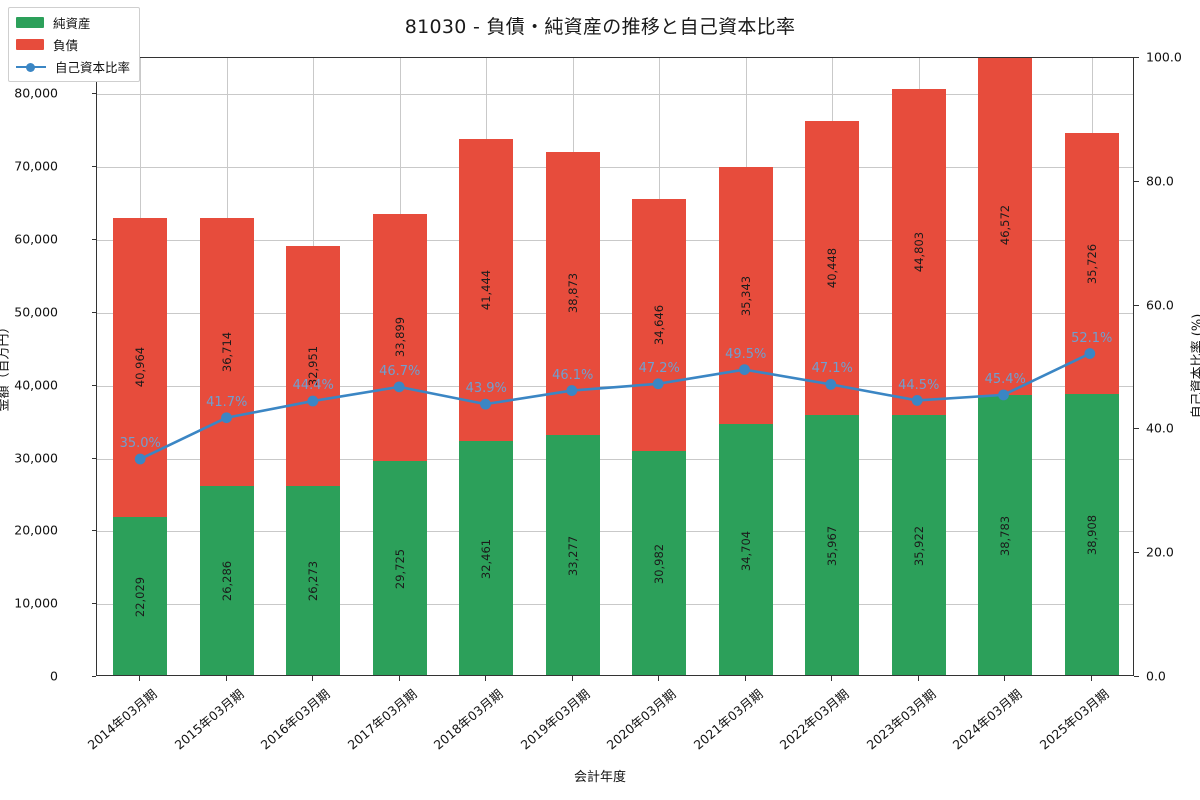 This screenshot has height=800, width=1200. I want to click on y-axis-left-tick-label: 70,000, so click(36, 166).